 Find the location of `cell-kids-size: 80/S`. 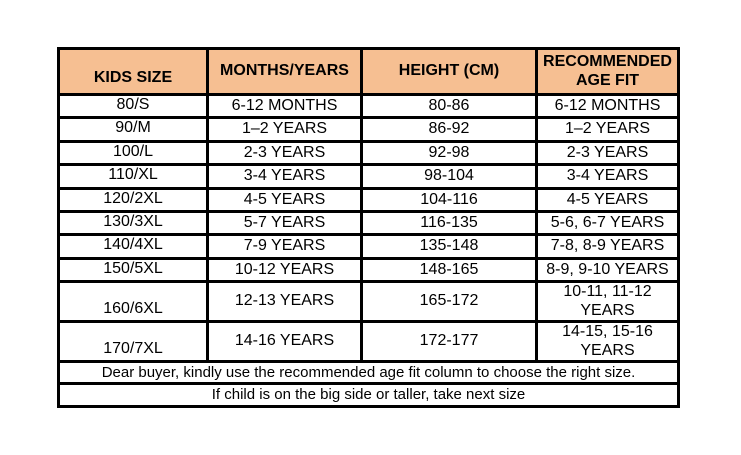

cell-kids-size: 80/S is located at coordinates (133, 106).